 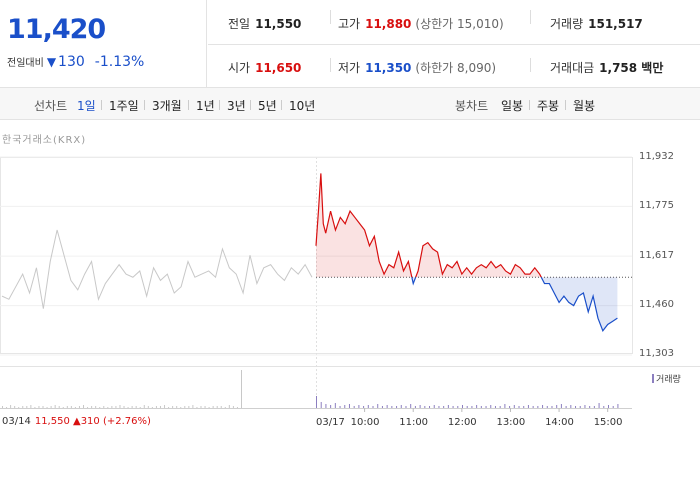 What do you see at coordinates (428, 225) in the screenshot?
I see `today-line-up` at bounding box center [428, 225].